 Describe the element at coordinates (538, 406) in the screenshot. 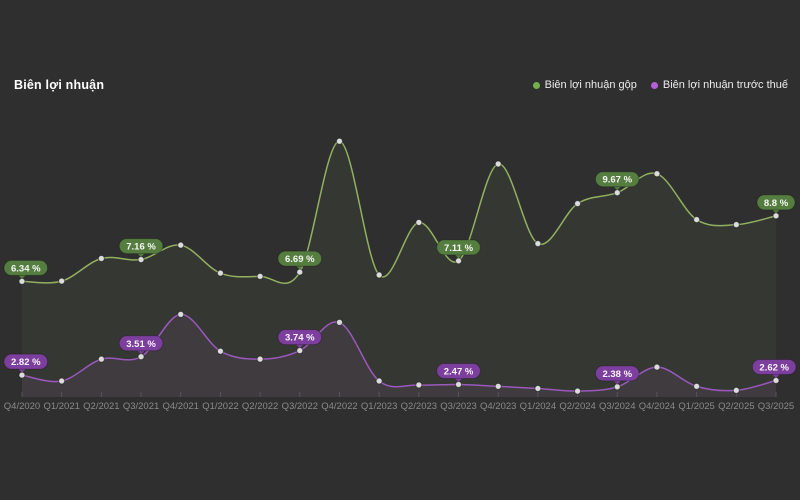

I see `x-axis-label: Q1/2024` at that location.